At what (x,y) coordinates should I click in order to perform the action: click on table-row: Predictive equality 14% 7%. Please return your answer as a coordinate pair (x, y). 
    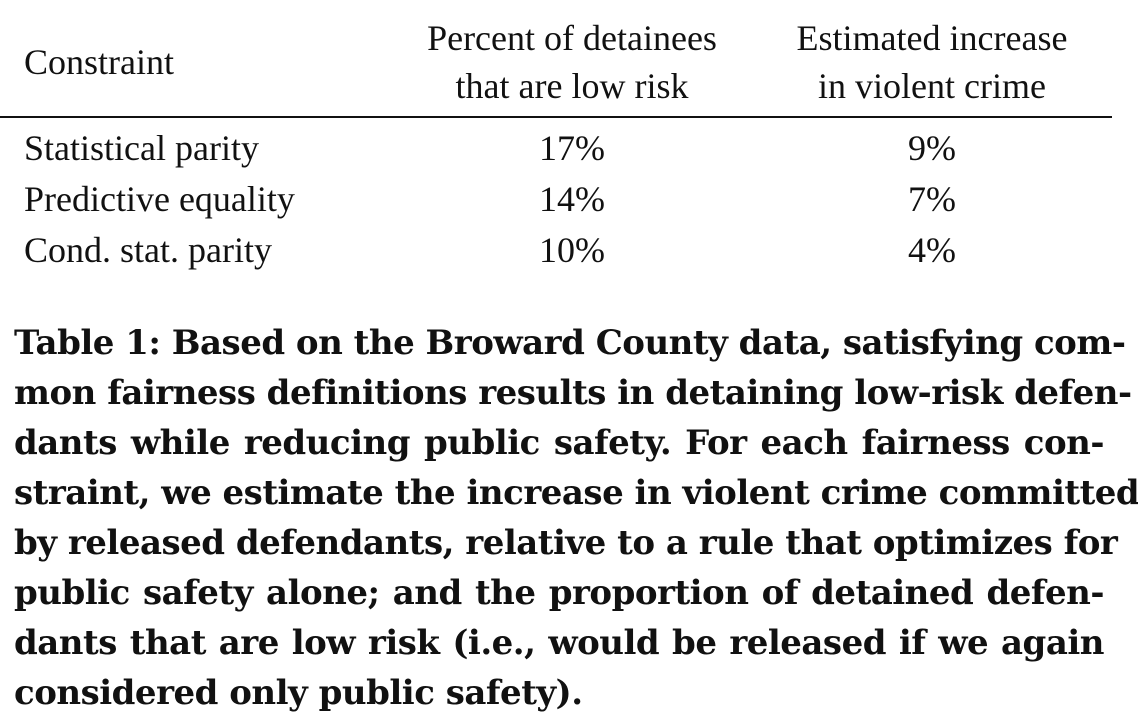
    Looking at the image, I should click on (556, 198).